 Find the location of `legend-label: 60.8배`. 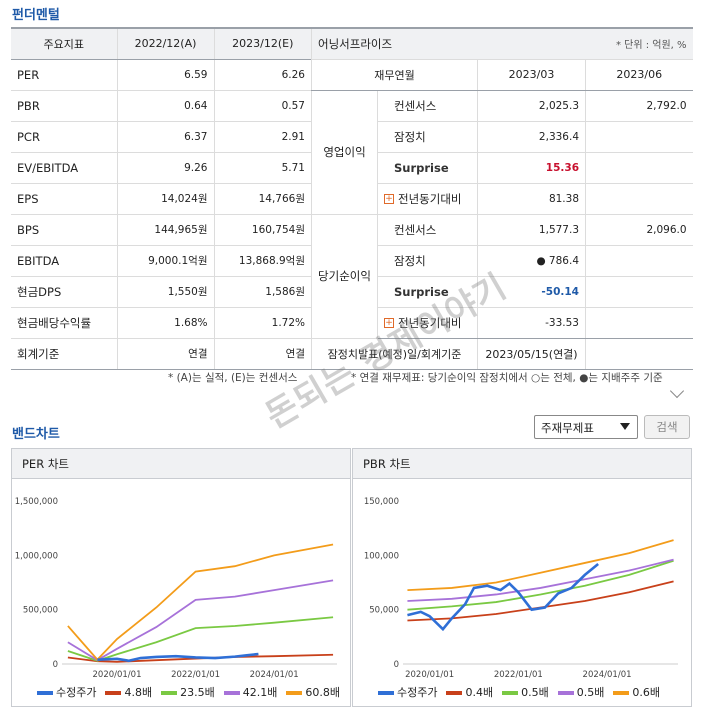

legend-label: 60.8배 is located at coordinates (322, 692).